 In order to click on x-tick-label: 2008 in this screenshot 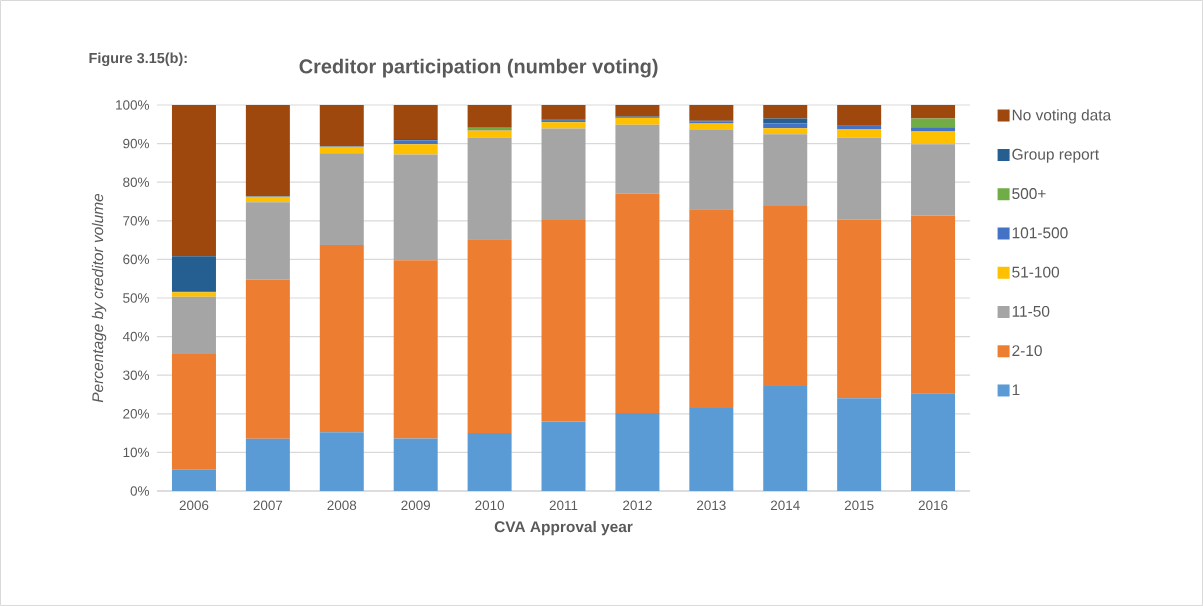, I will do `click(342, 505)`.